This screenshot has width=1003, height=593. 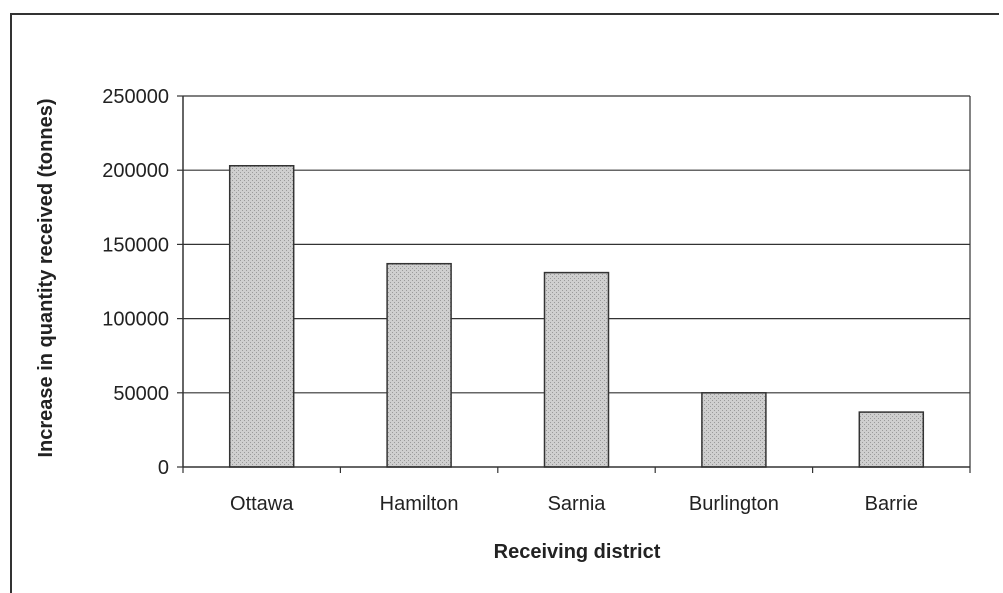 What do you see at coordinates (261, 316) in the screenshot?
I see `bar-ottawa` at bounding box center [261, 316].